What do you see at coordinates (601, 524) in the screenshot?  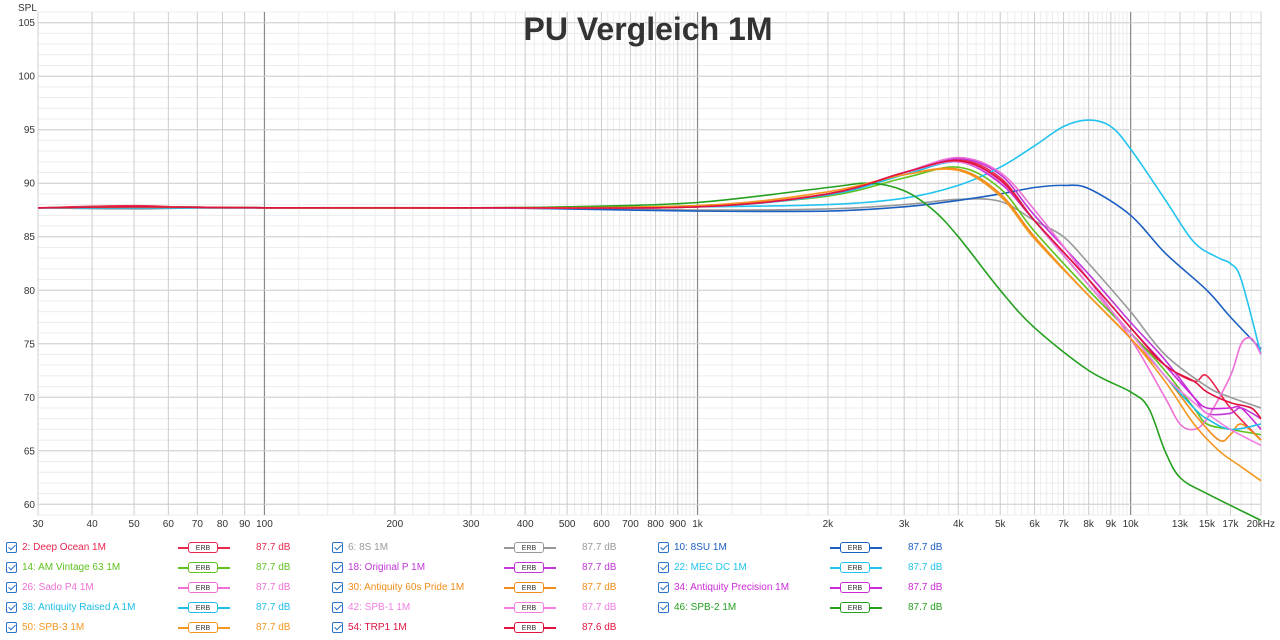 I see `x-tick-label: 600` at bounding box center [601, 524].